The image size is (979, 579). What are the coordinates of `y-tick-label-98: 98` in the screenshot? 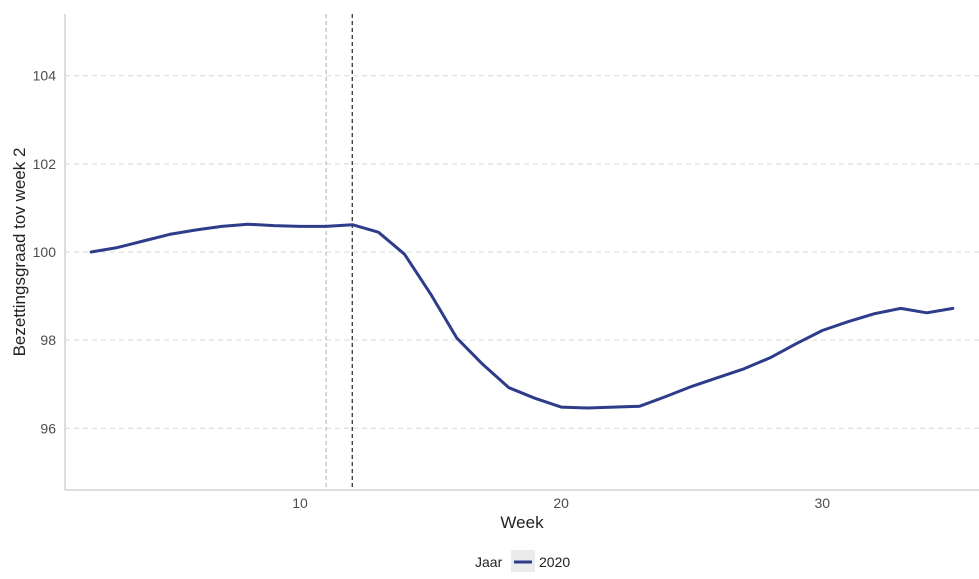 It's located at (48, 340).